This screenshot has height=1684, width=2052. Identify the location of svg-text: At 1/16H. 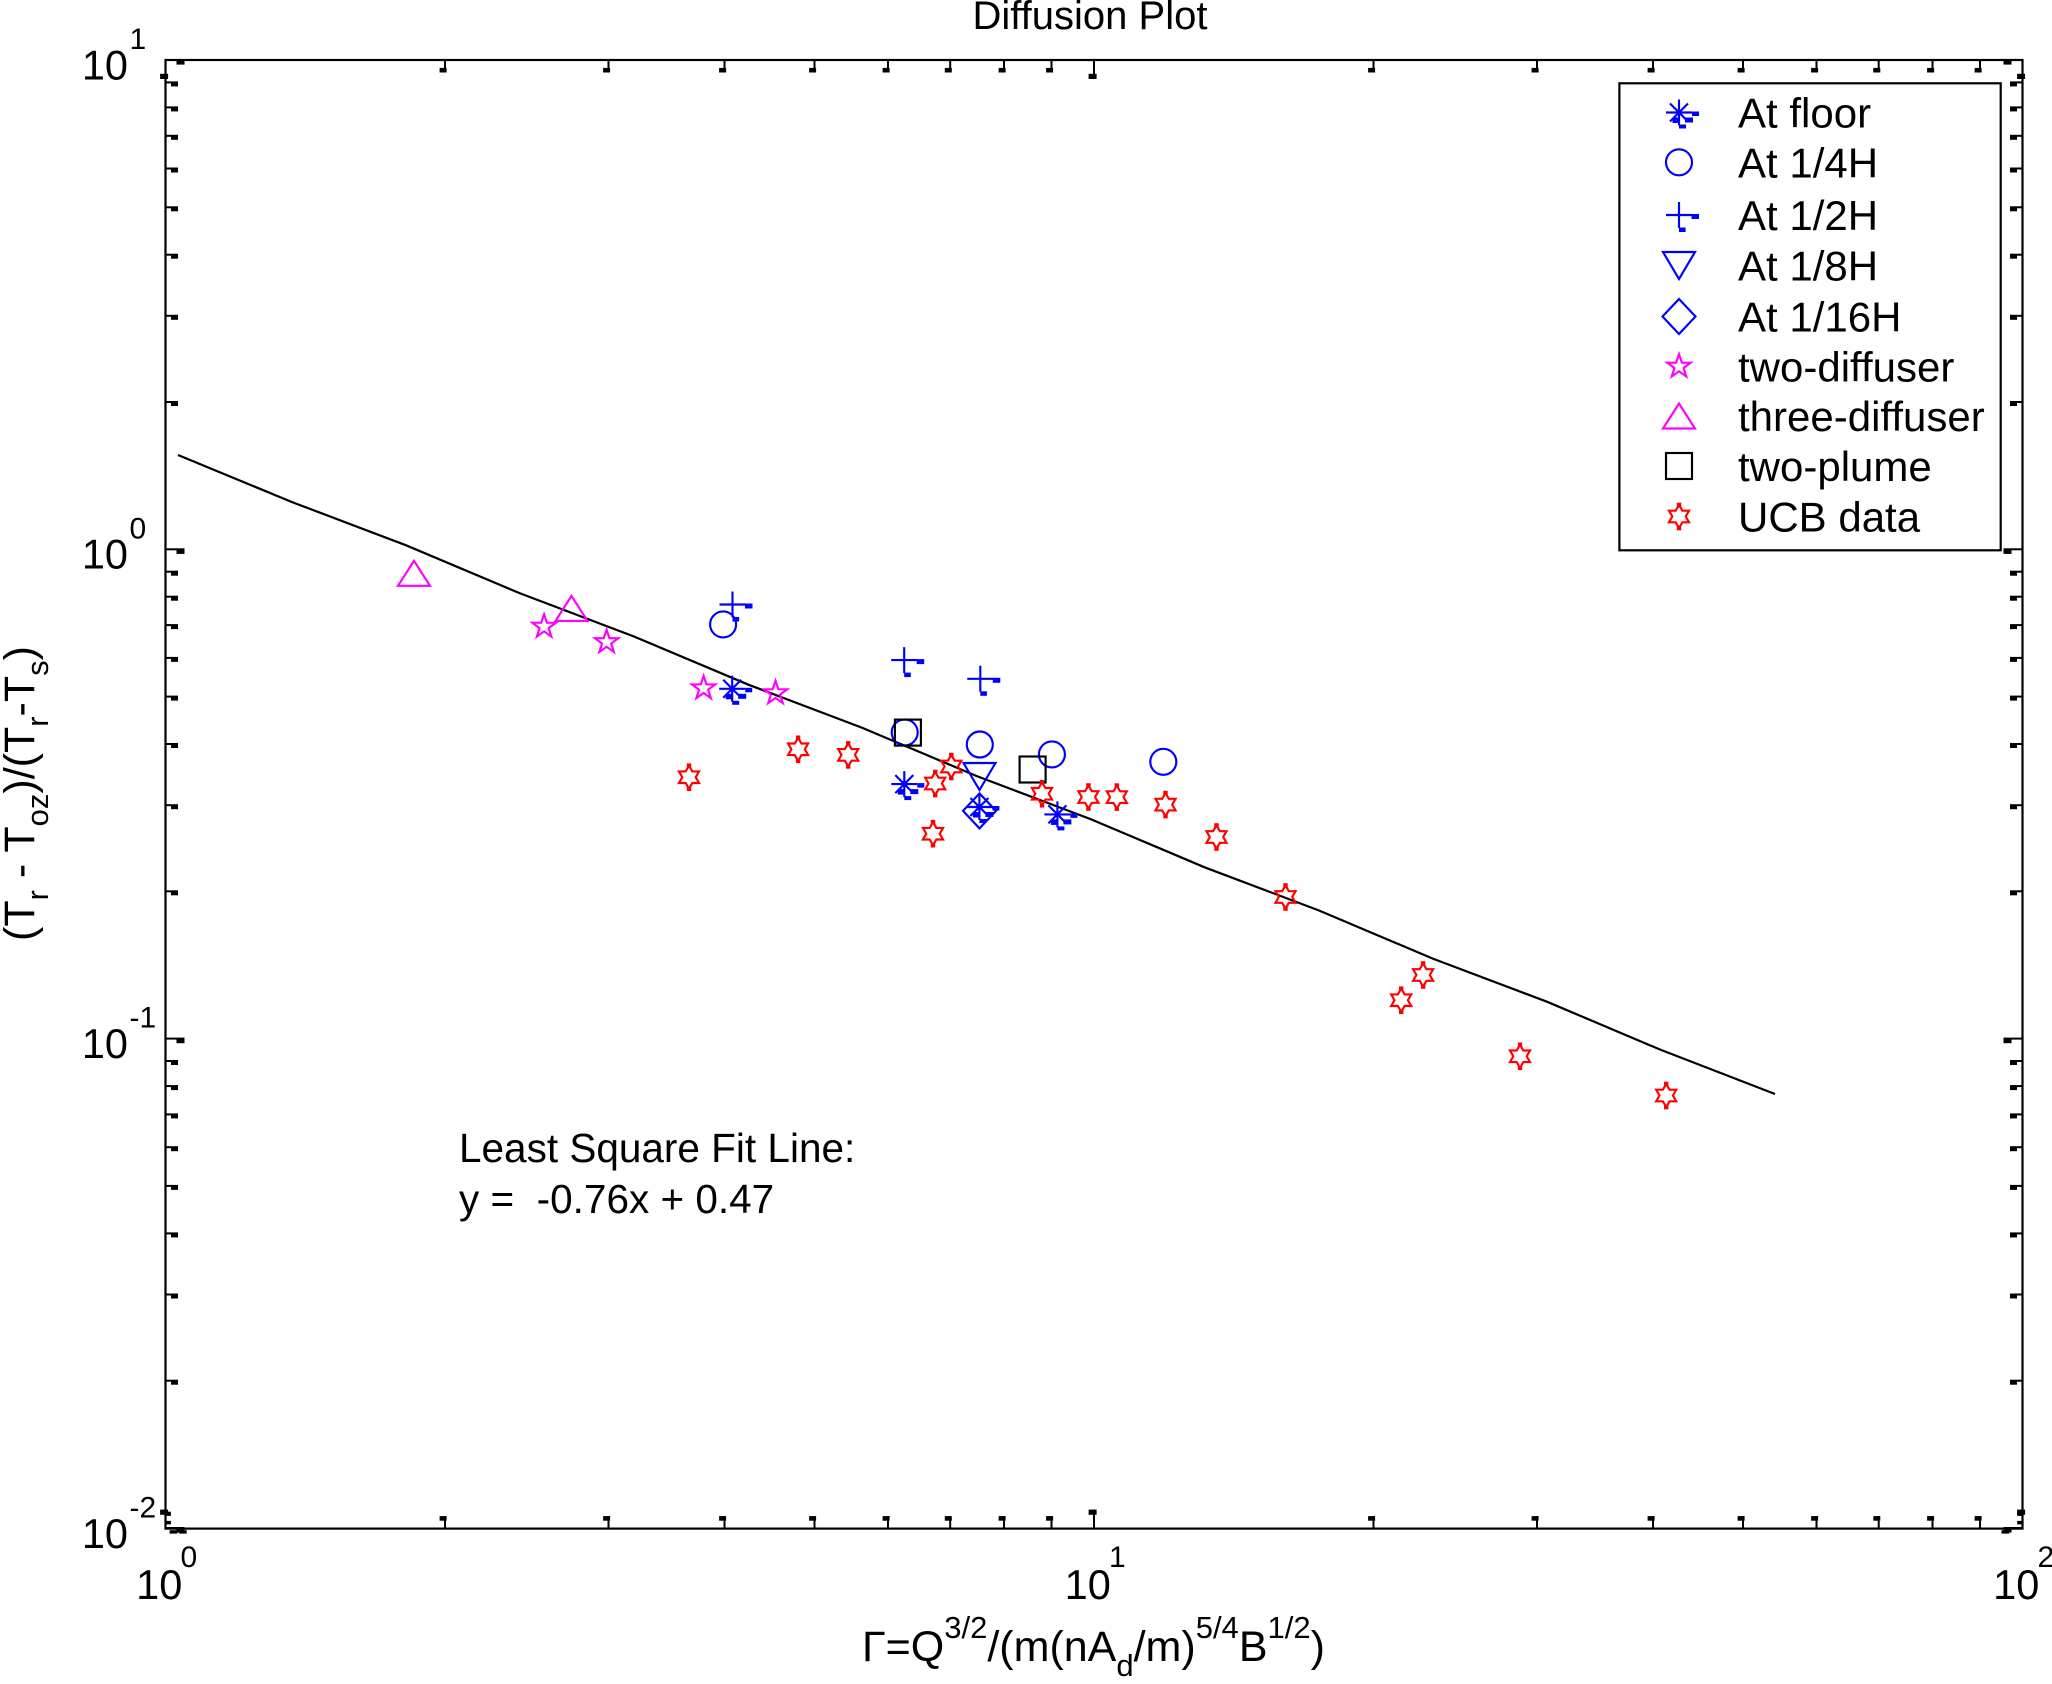
(1819, 317).